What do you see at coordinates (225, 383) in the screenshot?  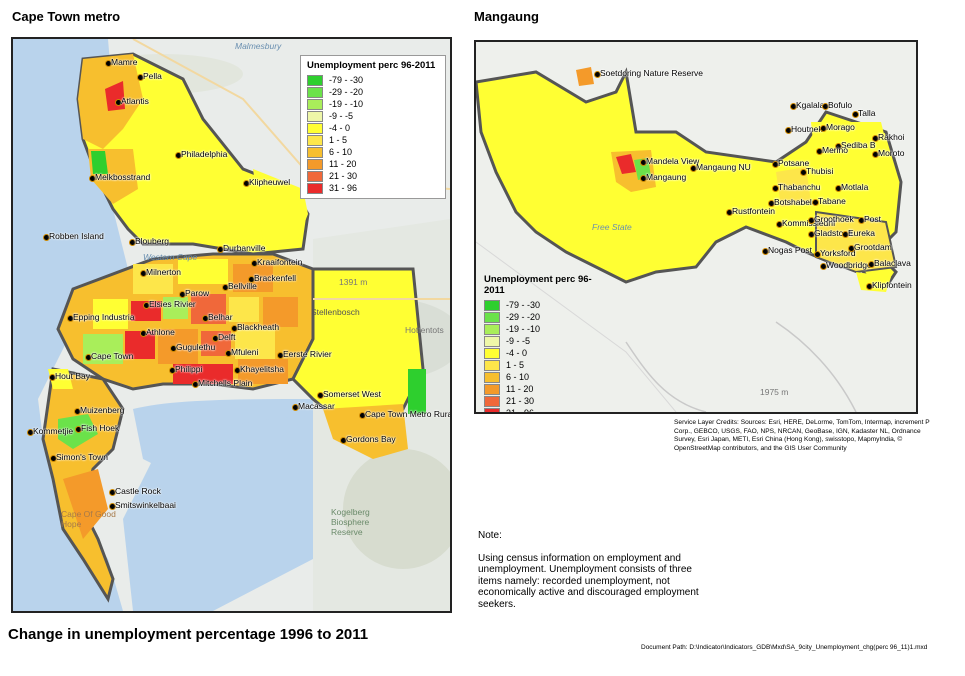 I see `place-label: Mitchells Plain` at bounding box center [225, 383].